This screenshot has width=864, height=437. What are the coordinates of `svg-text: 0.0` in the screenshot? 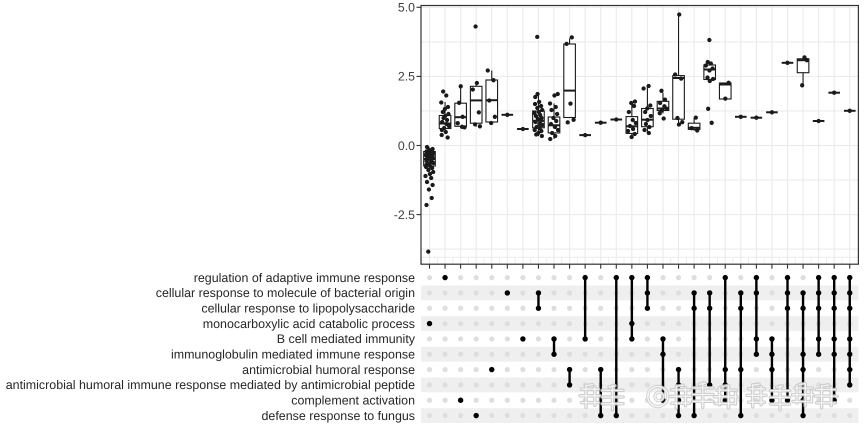 It's located at (406, 146).